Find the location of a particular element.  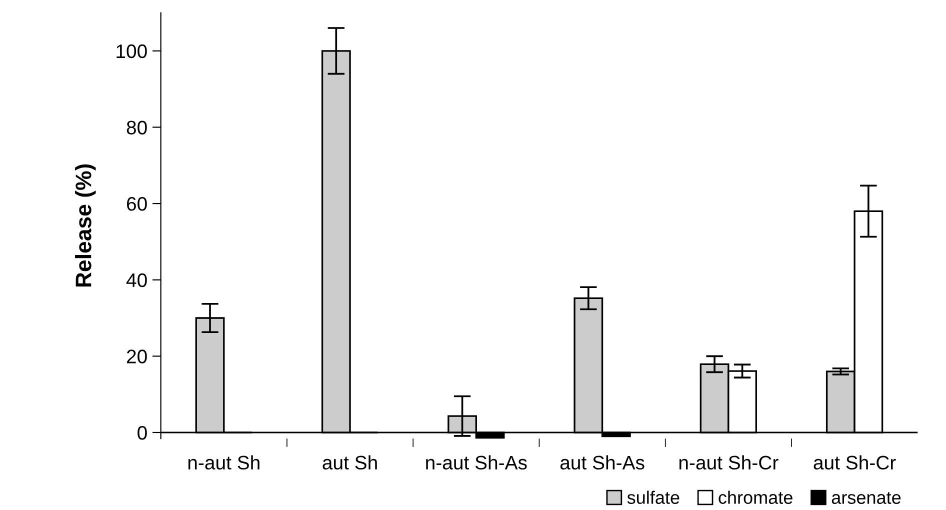

y-tick-label: 40 is located at coordinates (136, 280).